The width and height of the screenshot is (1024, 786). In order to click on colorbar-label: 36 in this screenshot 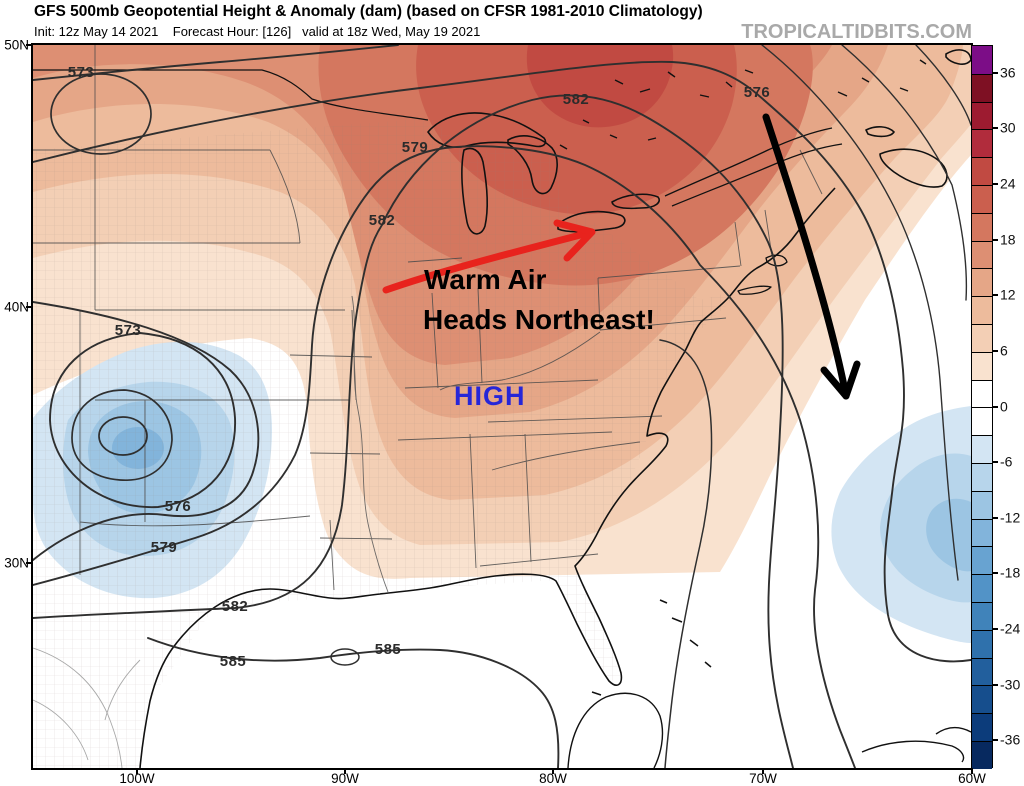, I will do `click(1008, 72)`.